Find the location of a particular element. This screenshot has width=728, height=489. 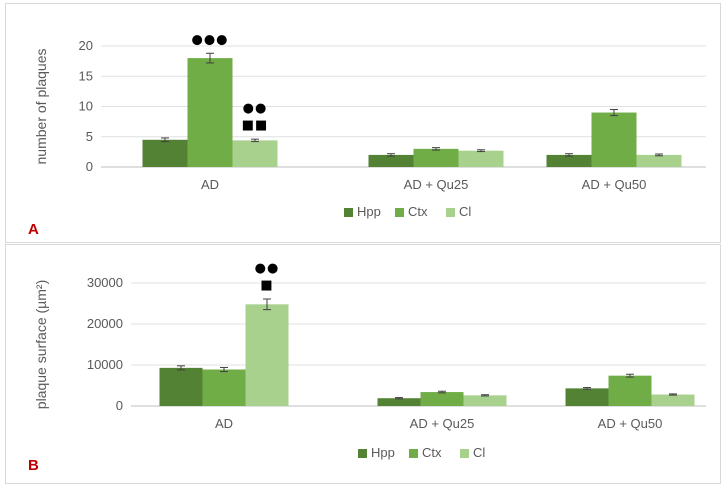

panel-label: B is located at coordinates (33, 465).